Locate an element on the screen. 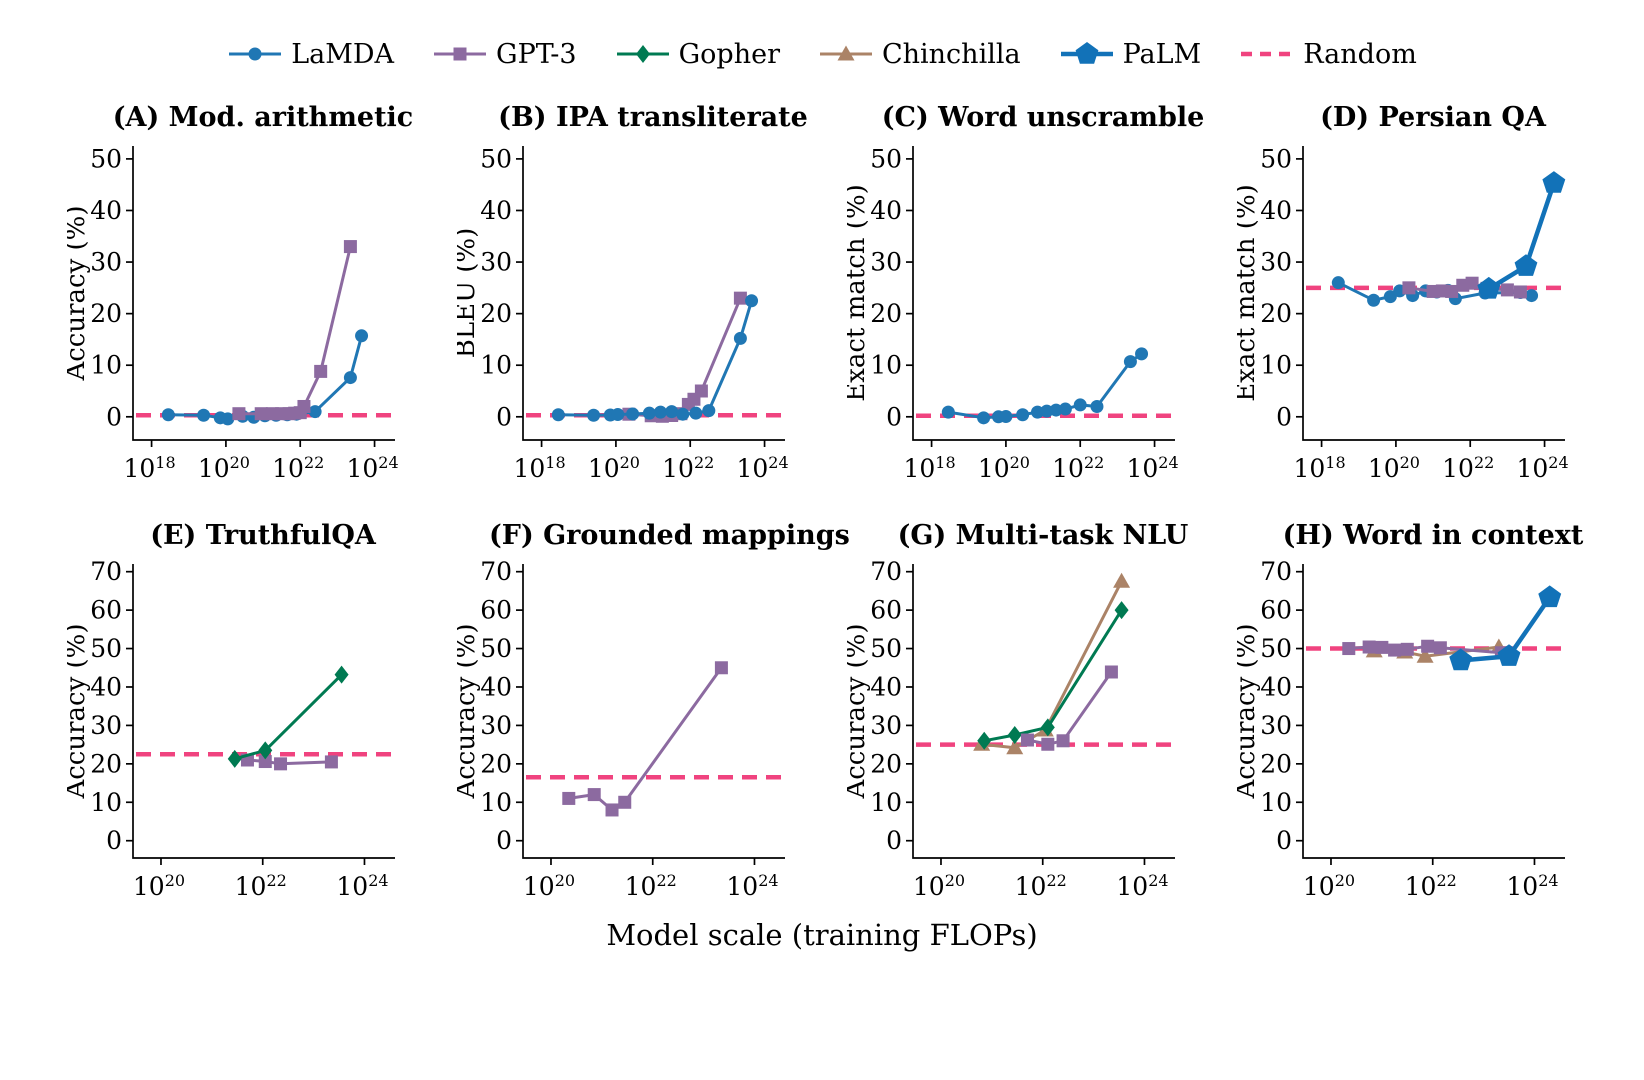 Image resolution: width=1644 pixels, height=1080 pixels. legend-item-lamda: LaMDA is located at coordinates (310, 54).